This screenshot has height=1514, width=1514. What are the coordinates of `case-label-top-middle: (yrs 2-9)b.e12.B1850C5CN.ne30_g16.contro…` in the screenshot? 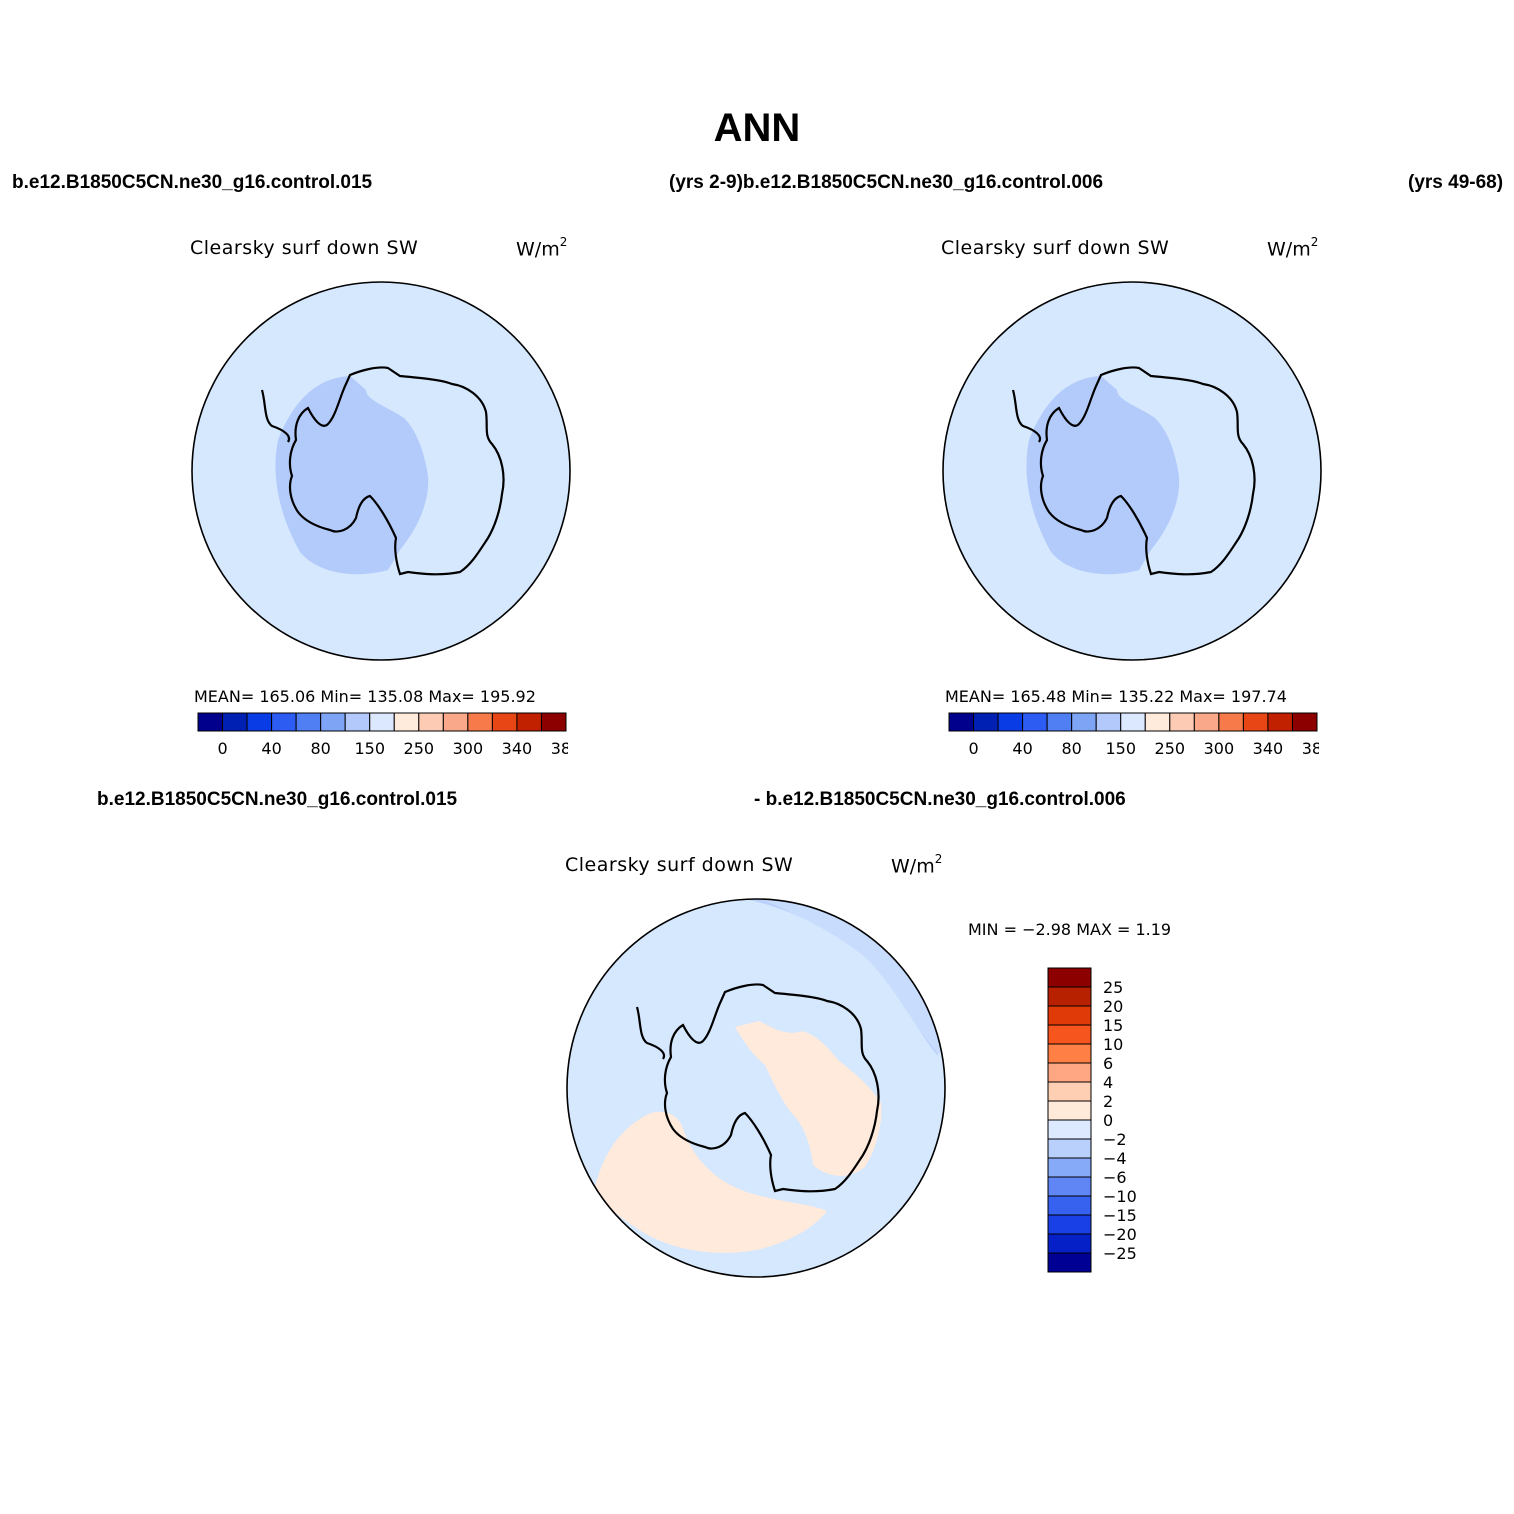 It's located at (886, 182).